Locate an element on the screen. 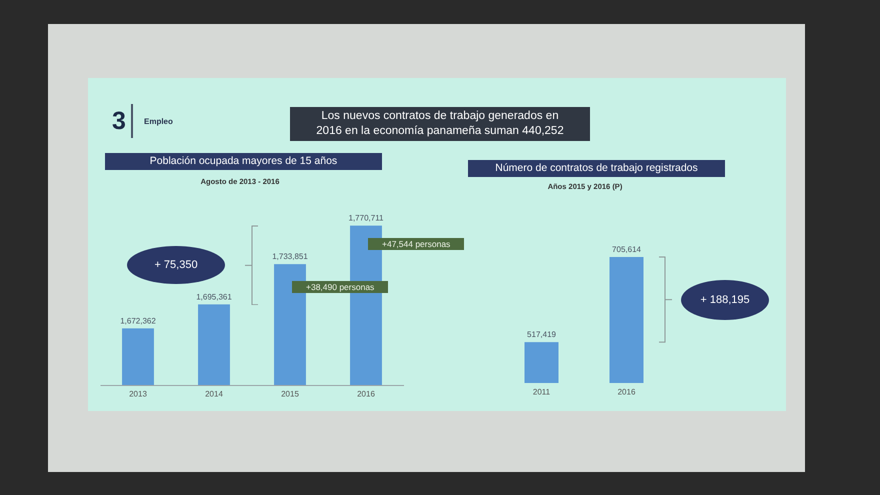  data-label: 1,695,361 is located at coordinates (214, 297).